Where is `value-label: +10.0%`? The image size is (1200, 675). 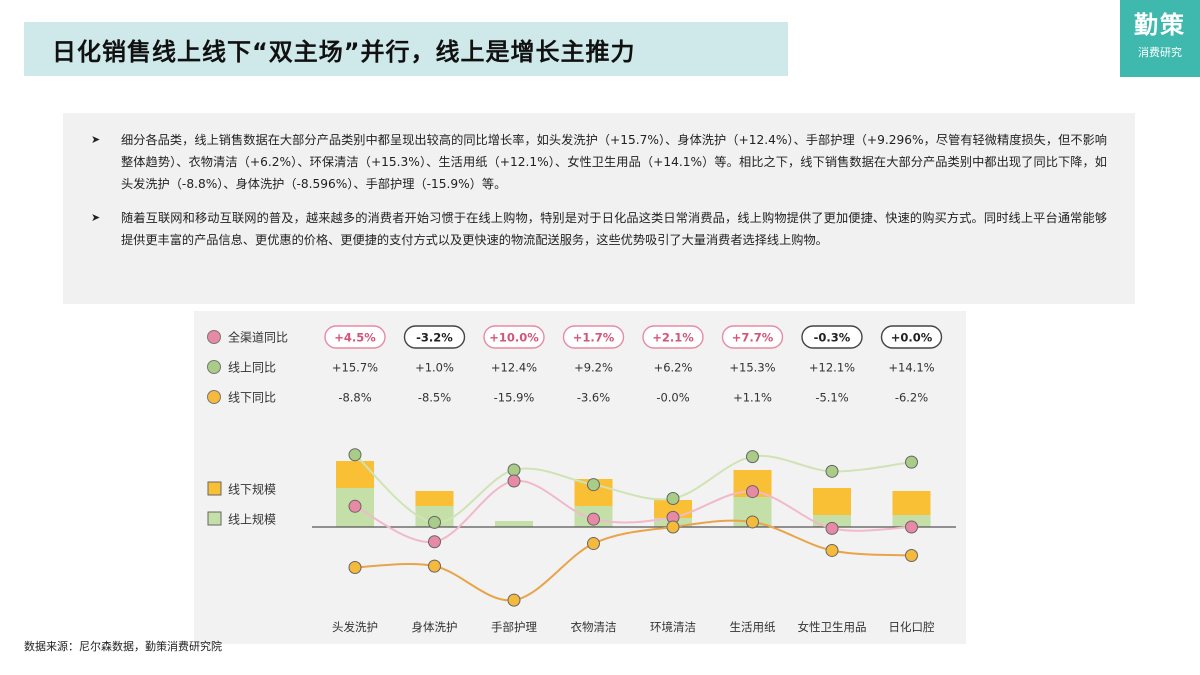
value-label: +10.0% is located at coordinates (514, 338).